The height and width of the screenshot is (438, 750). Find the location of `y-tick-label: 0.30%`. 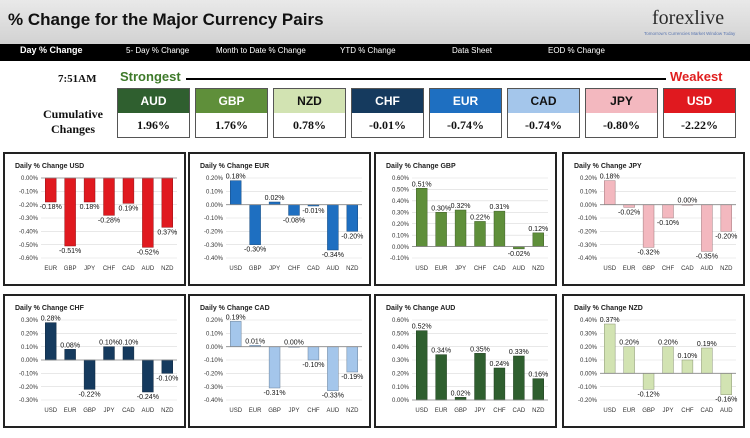

y-tick-label: 0.30% is located at coordinates (401, 361).